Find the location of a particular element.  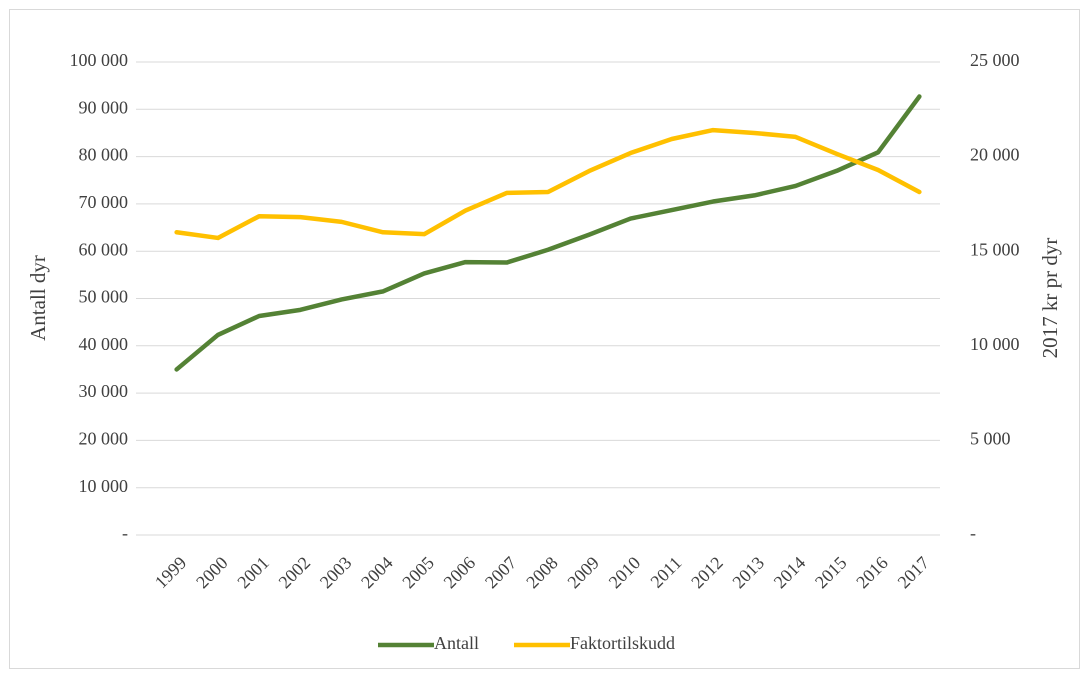

y-tick-label: 50 000 is located at coordinates (104, 297).